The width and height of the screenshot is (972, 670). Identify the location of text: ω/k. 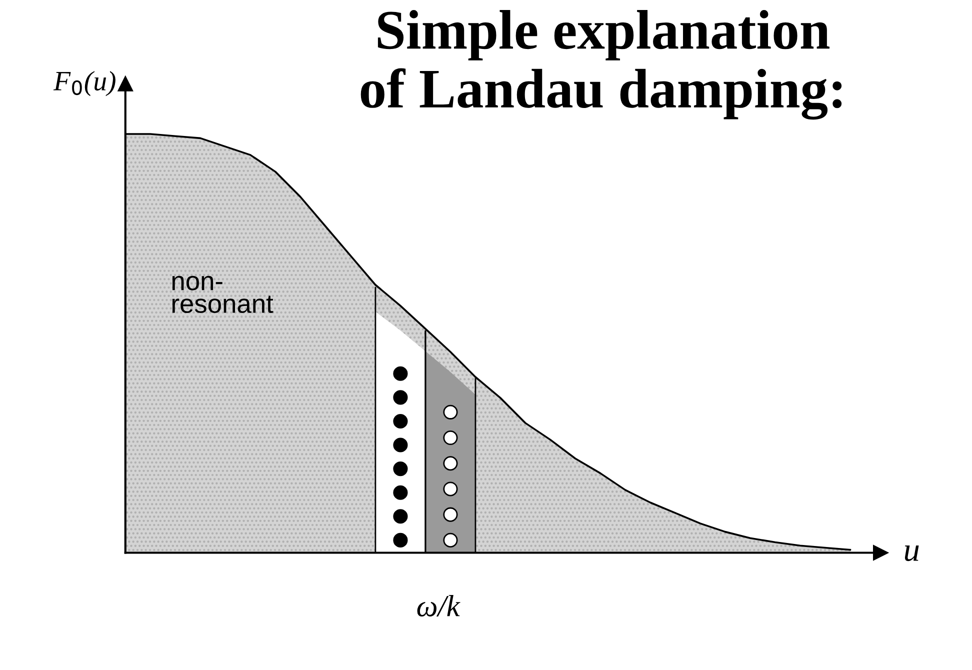
(438, 605).